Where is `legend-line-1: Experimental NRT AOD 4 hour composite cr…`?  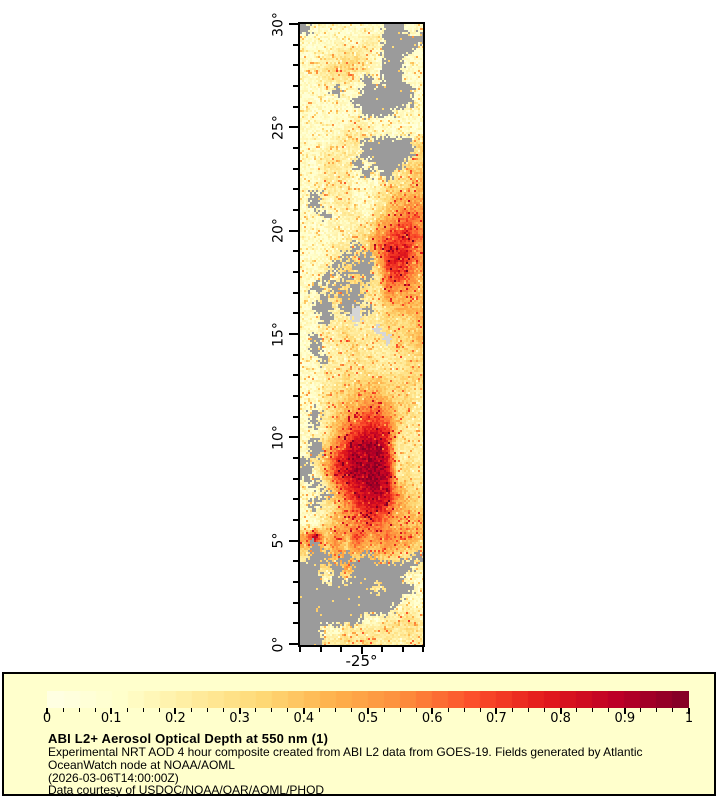 legend-line-1: Experimental NRT AOD 4 hour composite cr… is located at coordinates (345, 752).